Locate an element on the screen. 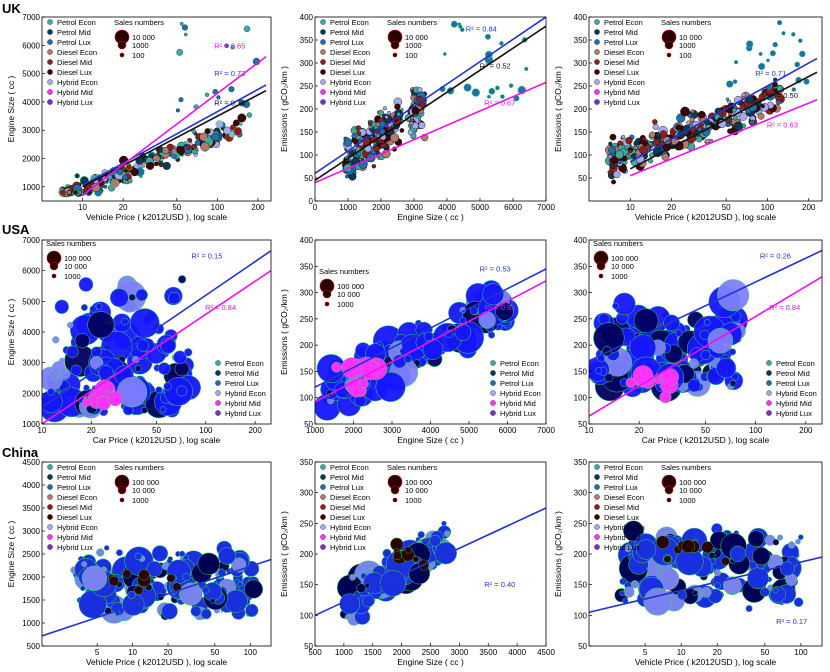 The image size is (830, 672). r2-label: R² = 0.15 is located at coordinates (206, 255).